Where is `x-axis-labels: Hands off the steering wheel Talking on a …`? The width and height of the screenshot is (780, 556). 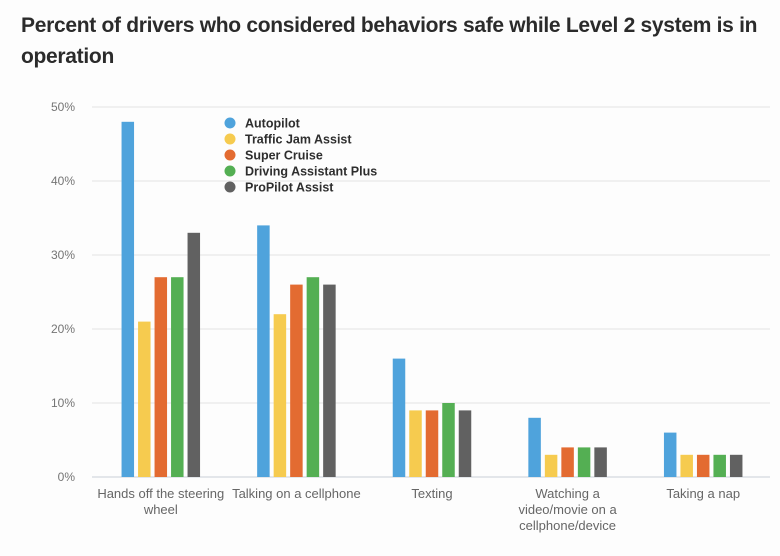 x-axis-labels: Hands off the steering wheel Talking on a … is located at coordinates (418, 509).